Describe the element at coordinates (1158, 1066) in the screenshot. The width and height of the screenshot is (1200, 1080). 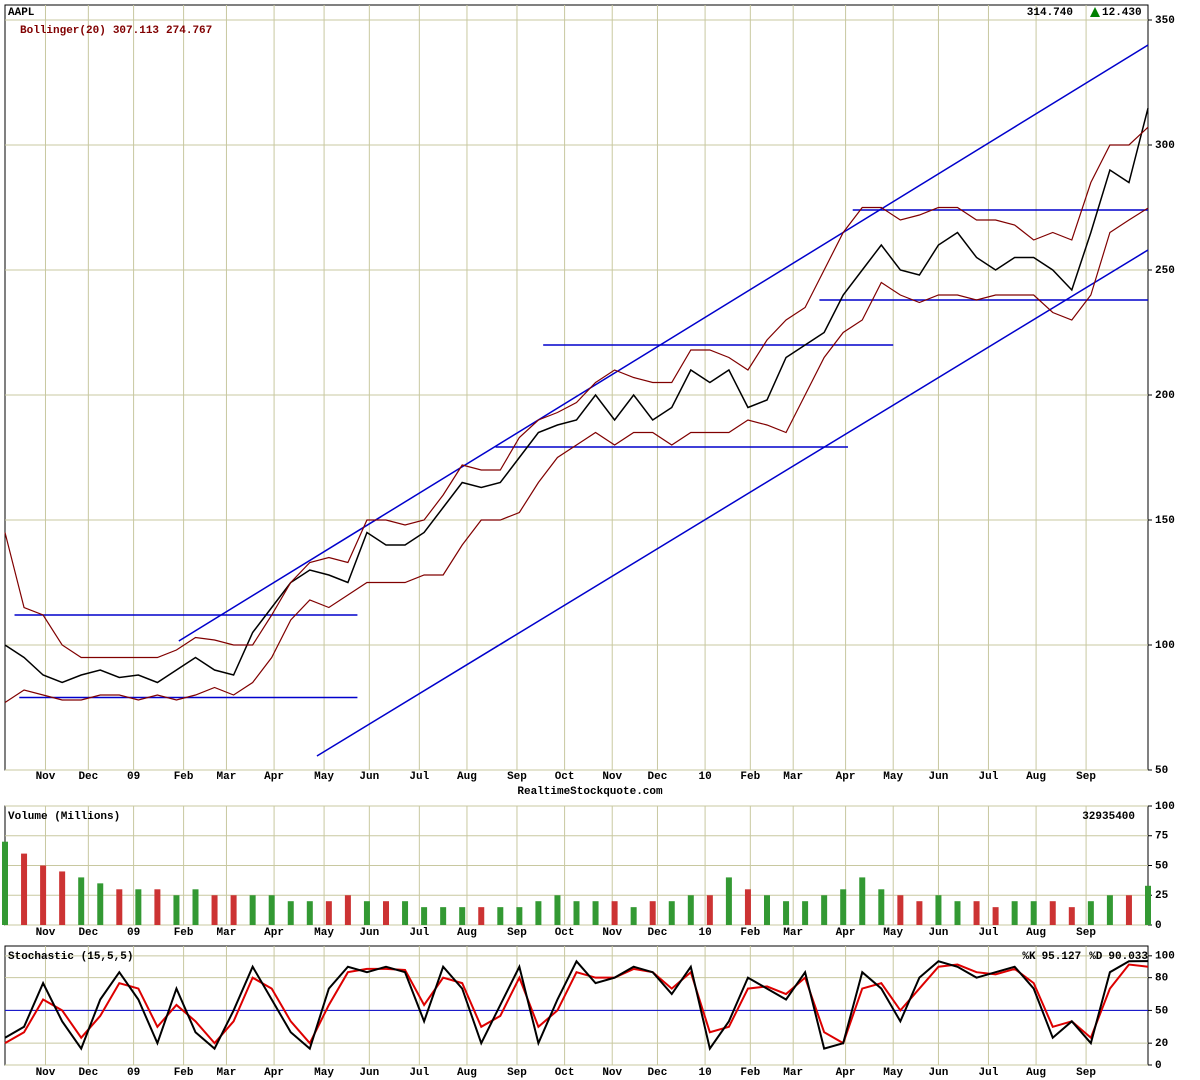
I see `y-tick-label: 0` at that location.